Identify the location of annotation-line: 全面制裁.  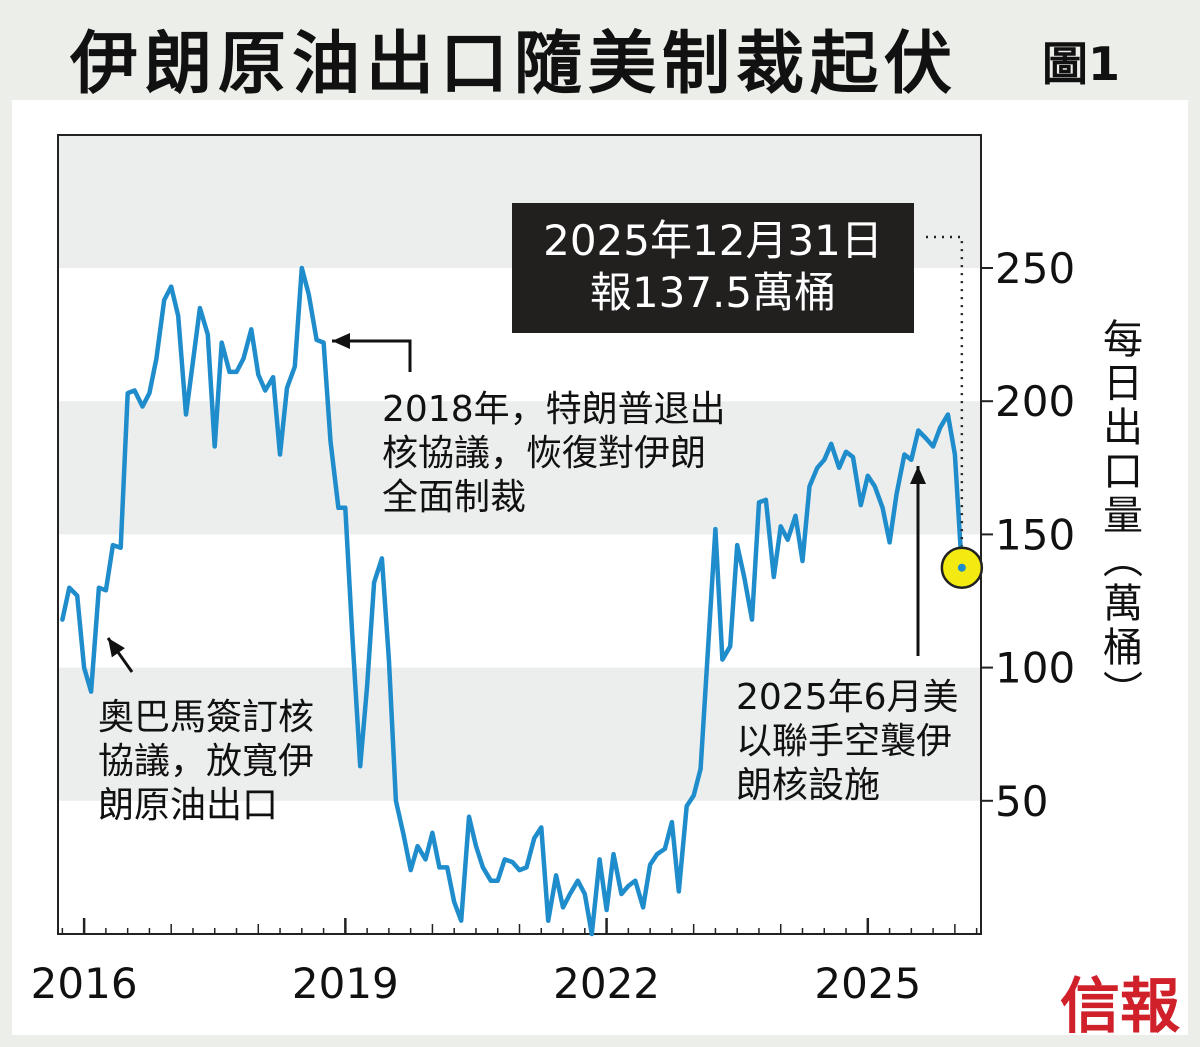
(454, 497).